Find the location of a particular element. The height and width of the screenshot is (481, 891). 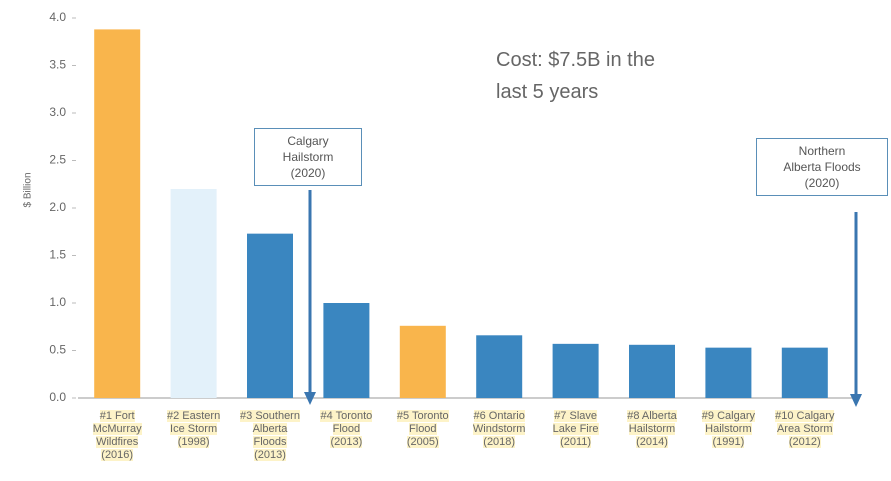

x-tick-text: #1 Fort McMurray Wildfires (2016) is located at coordinates (117, 435).